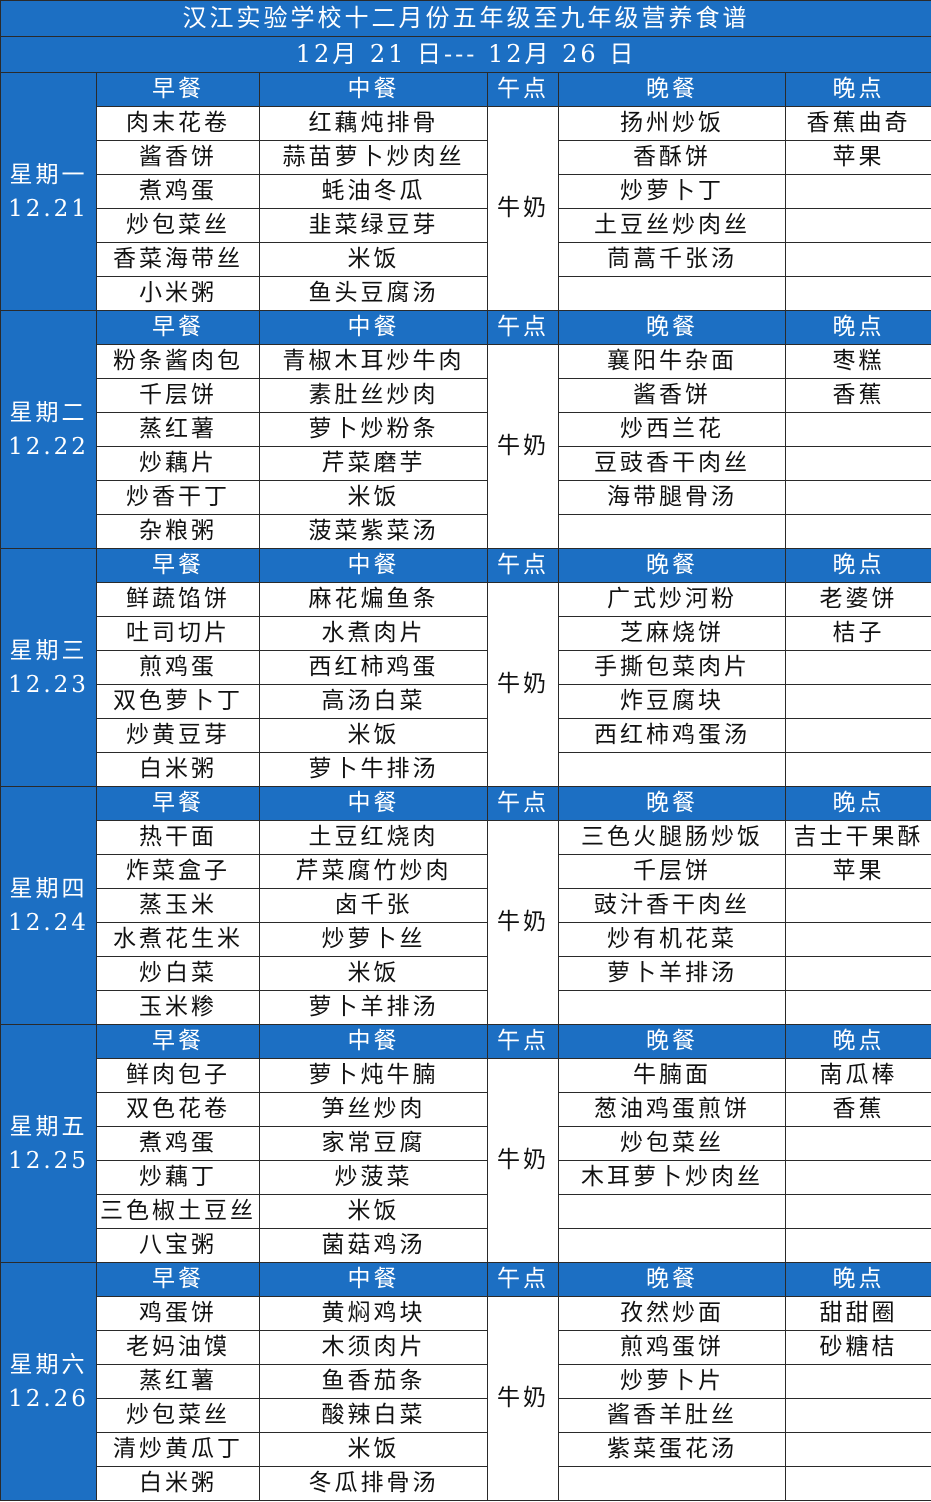 The width and height of the screenshot is (931, 1502). I want to click on dinner-cell: 芝麻烧饼, so click(672, 633).